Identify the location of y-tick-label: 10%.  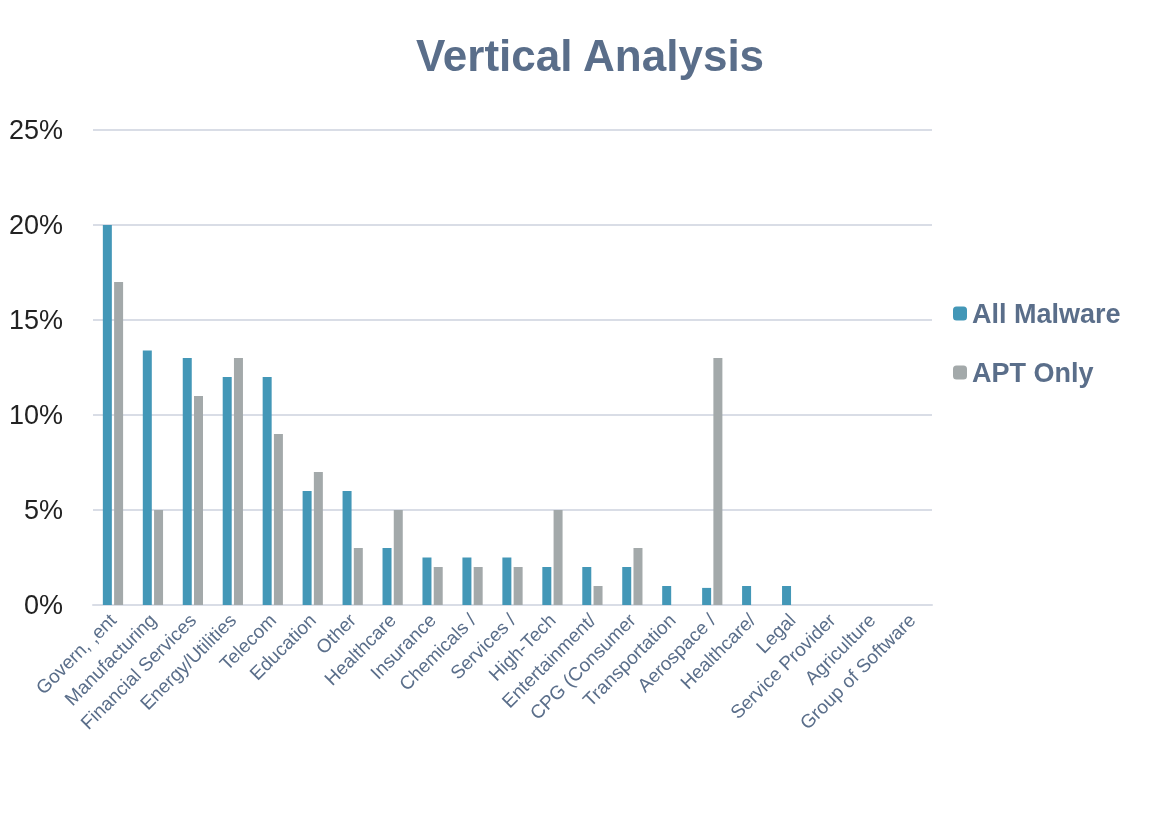
(35, 415).